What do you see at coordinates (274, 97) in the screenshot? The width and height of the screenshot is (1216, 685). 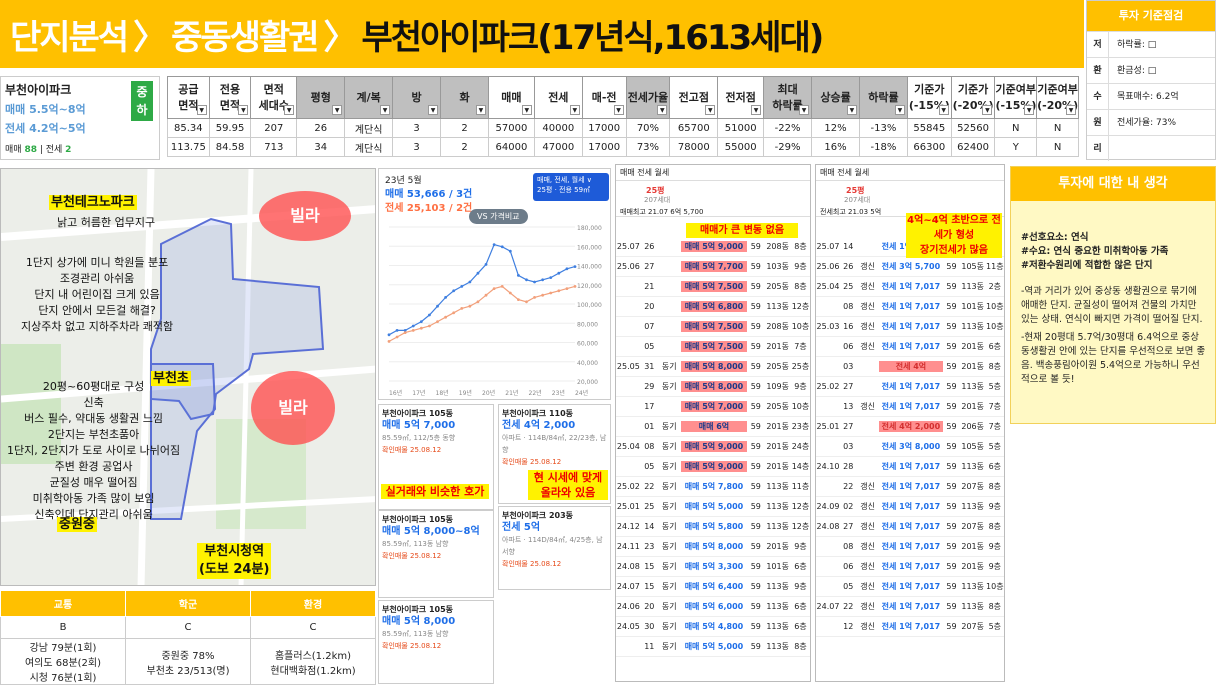 I see `column-header: 면적 세대수 ▼` at bounding box center [274, 97].